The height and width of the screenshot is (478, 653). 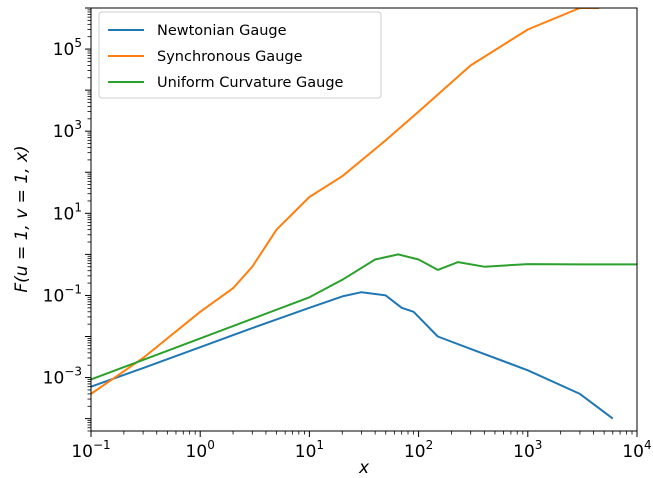 I want to click on x-tick-label: 10¹, so click(x=309, y=450).